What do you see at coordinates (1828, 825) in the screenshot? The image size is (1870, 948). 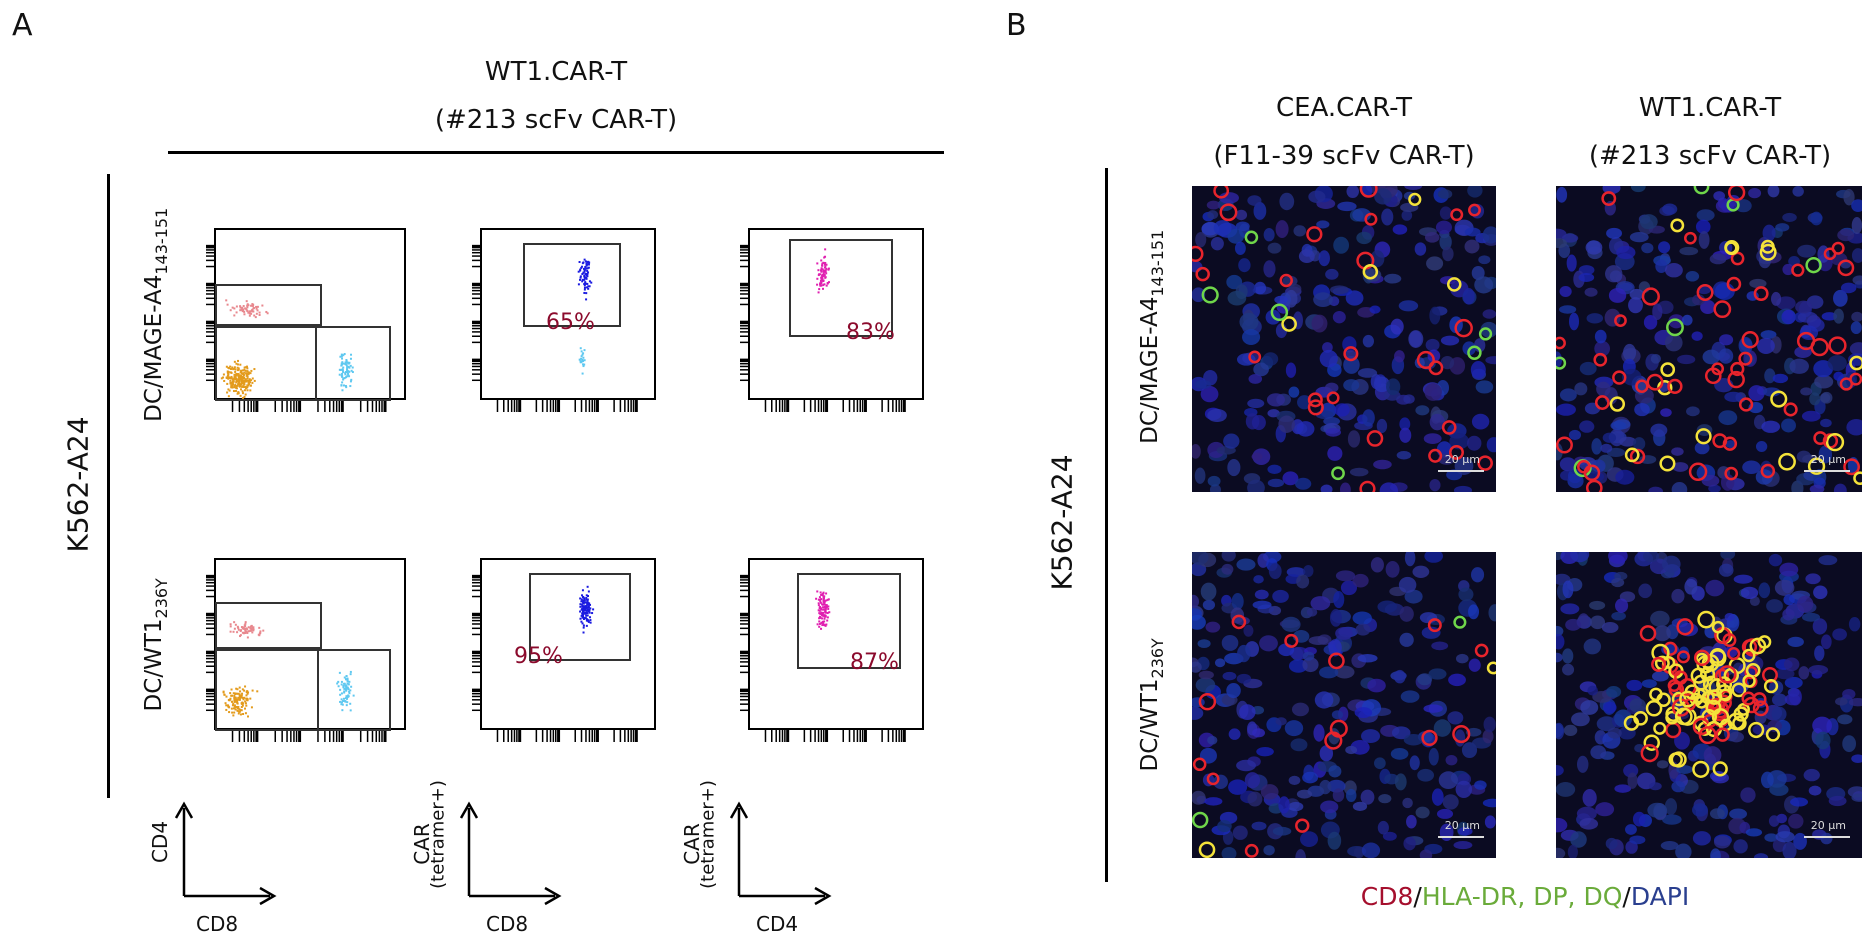 I see `scale-bar-label: 20 μm` at bounding box center [1828, 825].